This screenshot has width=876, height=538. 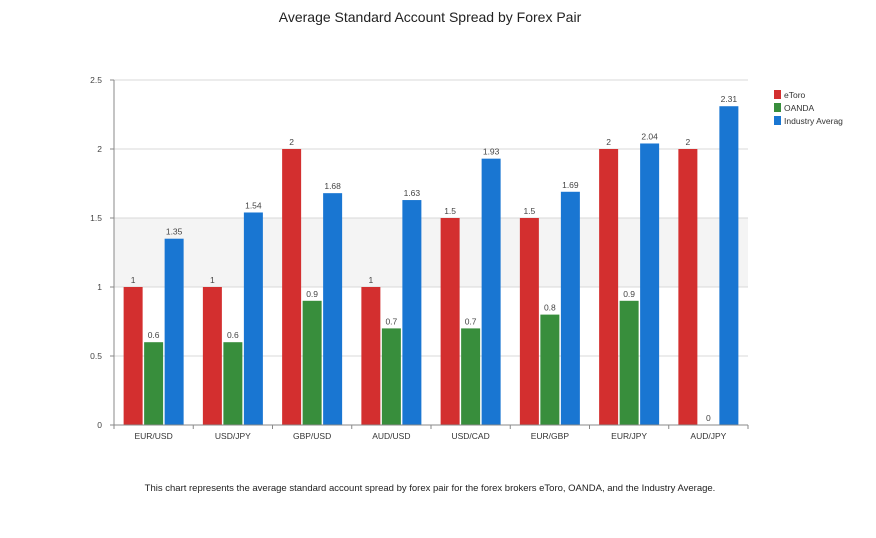 What do you see at coordinates (491, 152) in the screenshot?
I see `data-label: 1.93` at bounding box center [491, 152].